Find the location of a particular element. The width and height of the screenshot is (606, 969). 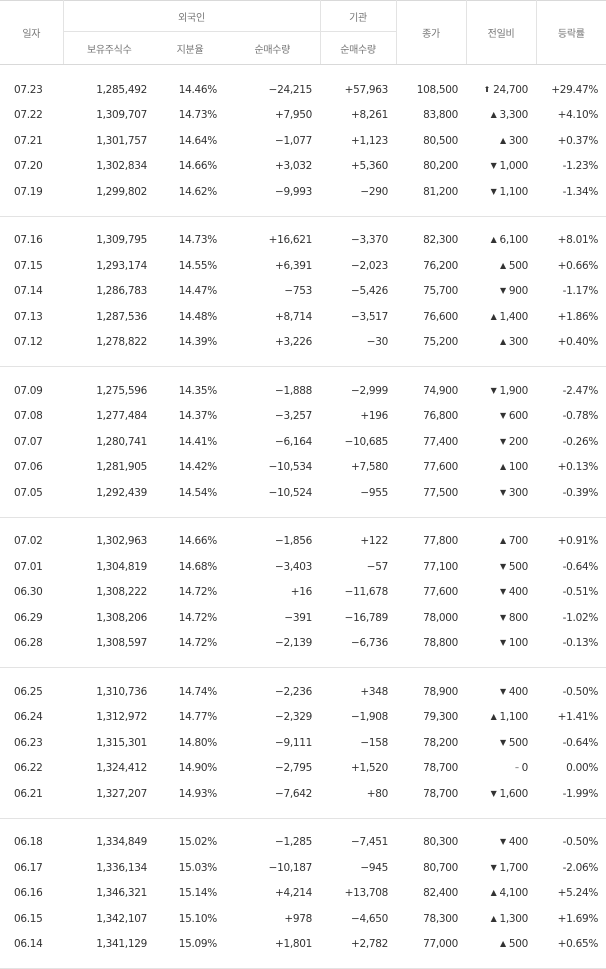

cell-institution-net-buy: −2,999 is located at coordinates (358, 391).